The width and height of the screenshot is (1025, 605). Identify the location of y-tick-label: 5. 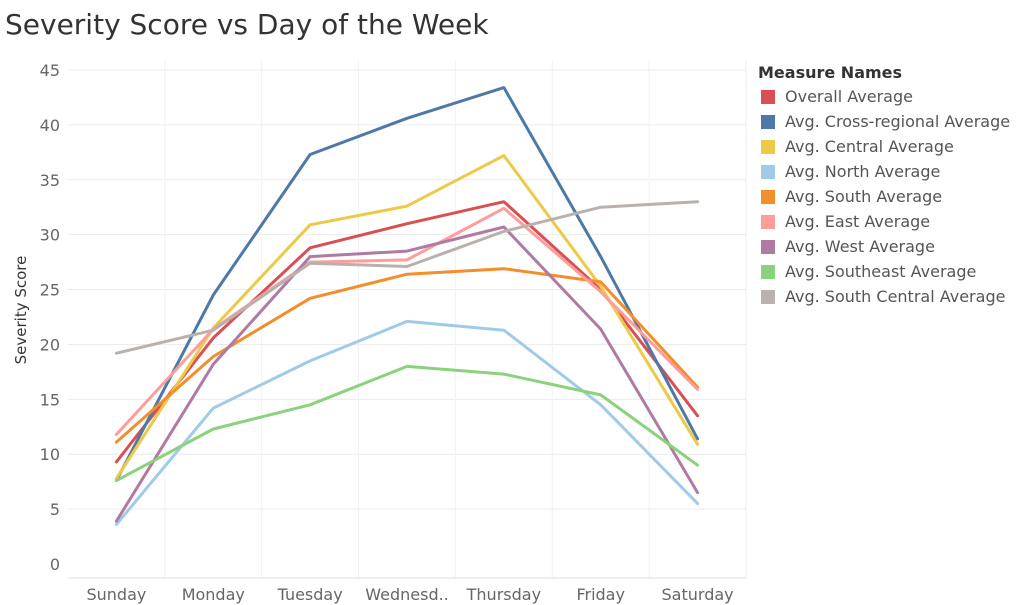
(55, 509).